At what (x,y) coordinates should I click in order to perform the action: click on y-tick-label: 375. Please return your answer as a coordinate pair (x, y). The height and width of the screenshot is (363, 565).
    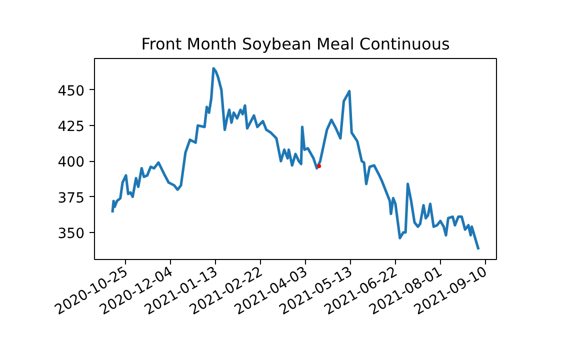
    Looking at the image, I should click on (71, 198).